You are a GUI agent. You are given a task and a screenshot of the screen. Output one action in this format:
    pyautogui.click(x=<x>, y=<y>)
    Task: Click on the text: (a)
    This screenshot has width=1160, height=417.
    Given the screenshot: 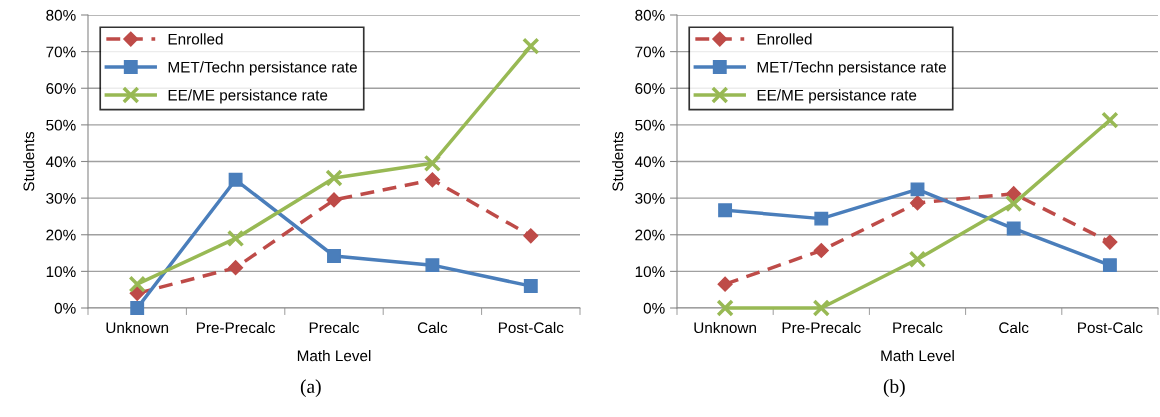 What is the action you would take?
    pyautogui.click(x=310, y=388)
    